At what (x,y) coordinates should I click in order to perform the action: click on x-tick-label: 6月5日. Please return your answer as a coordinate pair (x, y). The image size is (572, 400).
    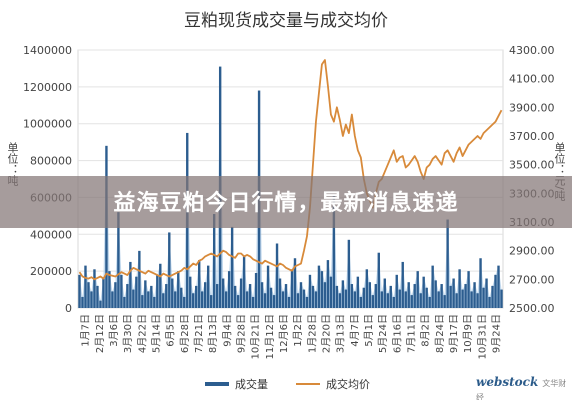
    Looking at the image, I should click on (171, 330).